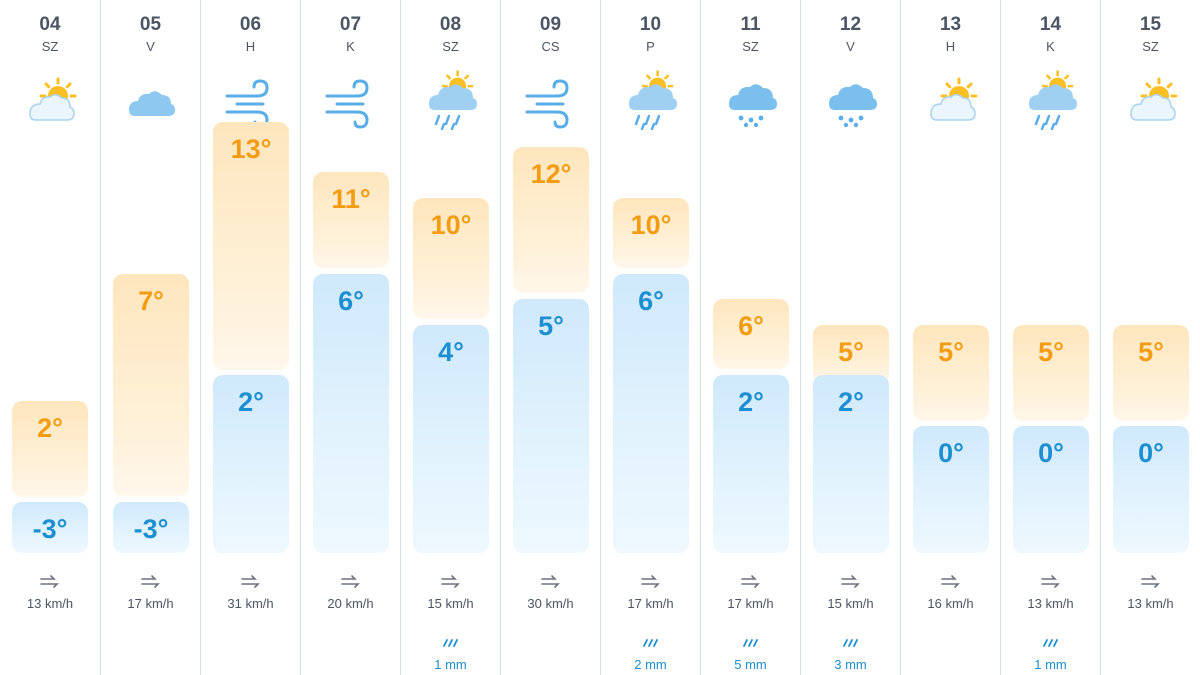 Image resolution: width=1200 pixels, height=675 pixels. What do you see at coordinates (150, 46) in the screenshot?
I see `day-of-week: V` at bounding box center [150, 46].